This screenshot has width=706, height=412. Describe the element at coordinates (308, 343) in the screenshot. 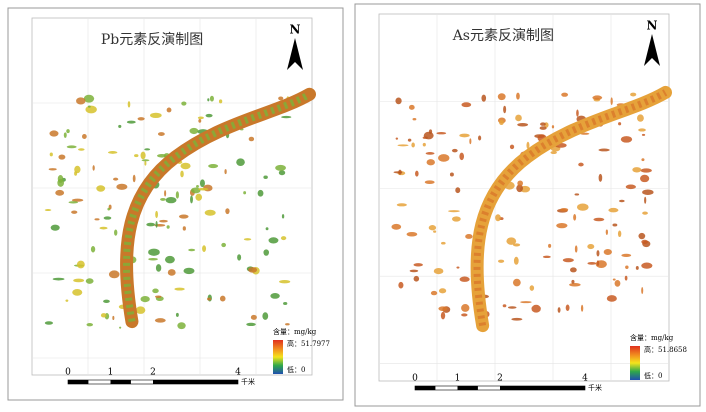

I see `legend-high: 高：51.7977` at that location.